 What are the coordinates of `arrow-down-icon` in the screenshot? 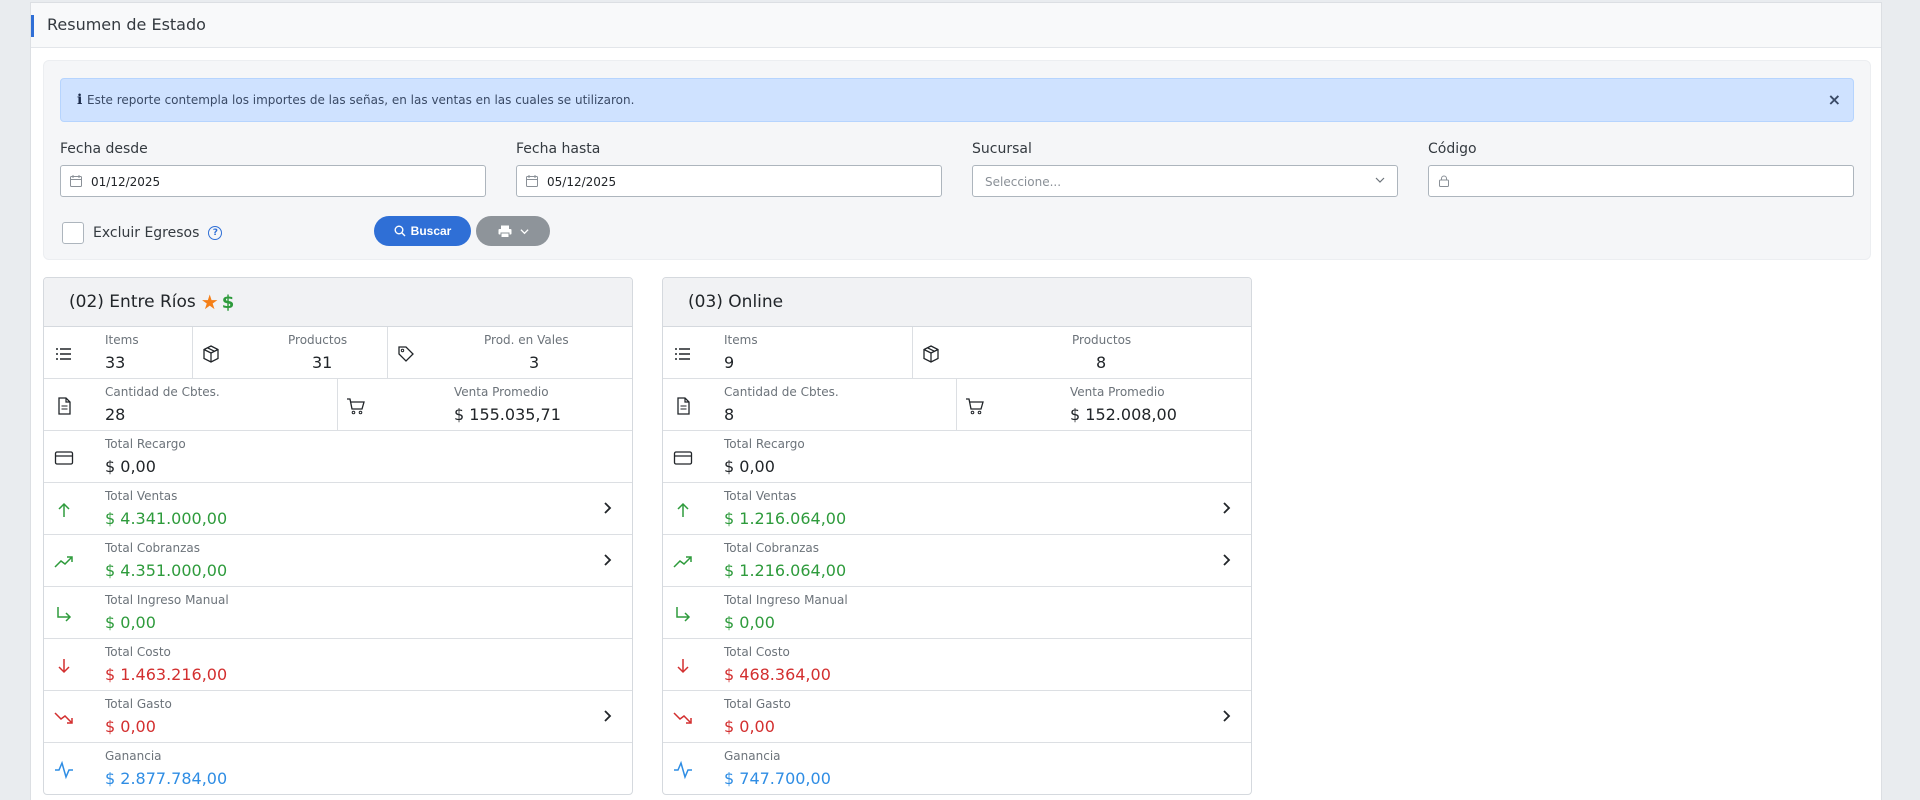 It's located at (683, 666).